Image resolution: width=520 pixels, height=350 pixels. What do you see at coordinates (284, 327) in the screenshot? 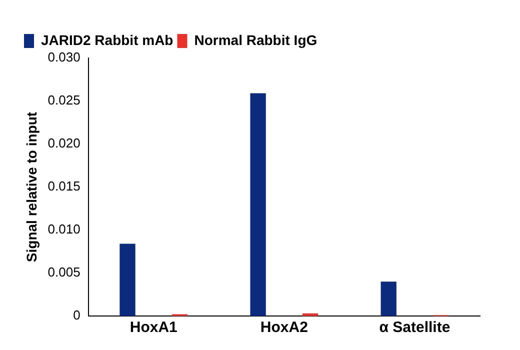
I see `x-tick-label: HoxA2` at bounding box center [284, 327].